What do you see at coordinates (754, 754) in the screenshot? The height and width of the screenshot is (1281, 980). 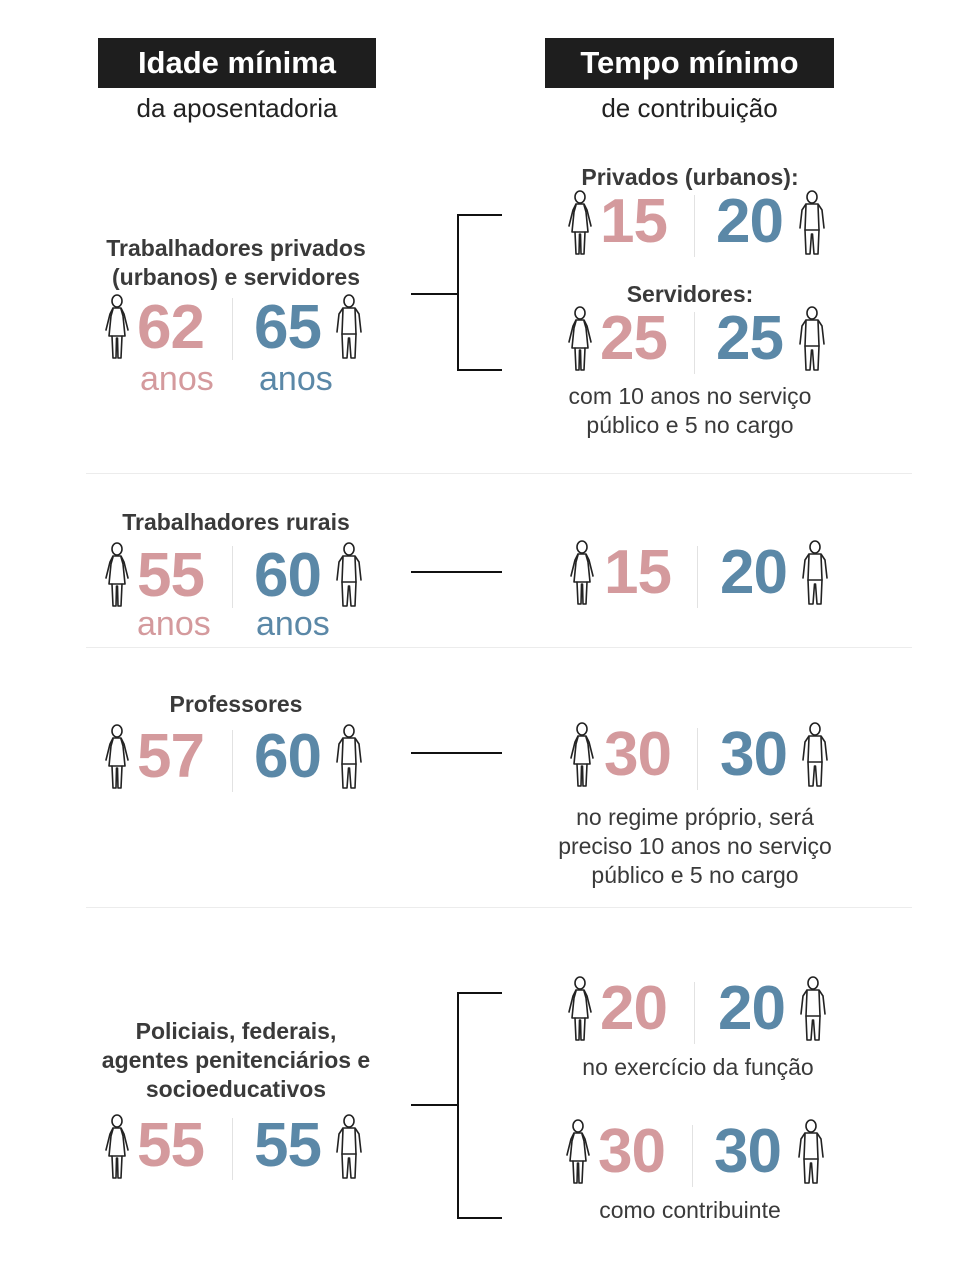 I see `row3-contrib-male: 30` at bounding box center [754, 754].